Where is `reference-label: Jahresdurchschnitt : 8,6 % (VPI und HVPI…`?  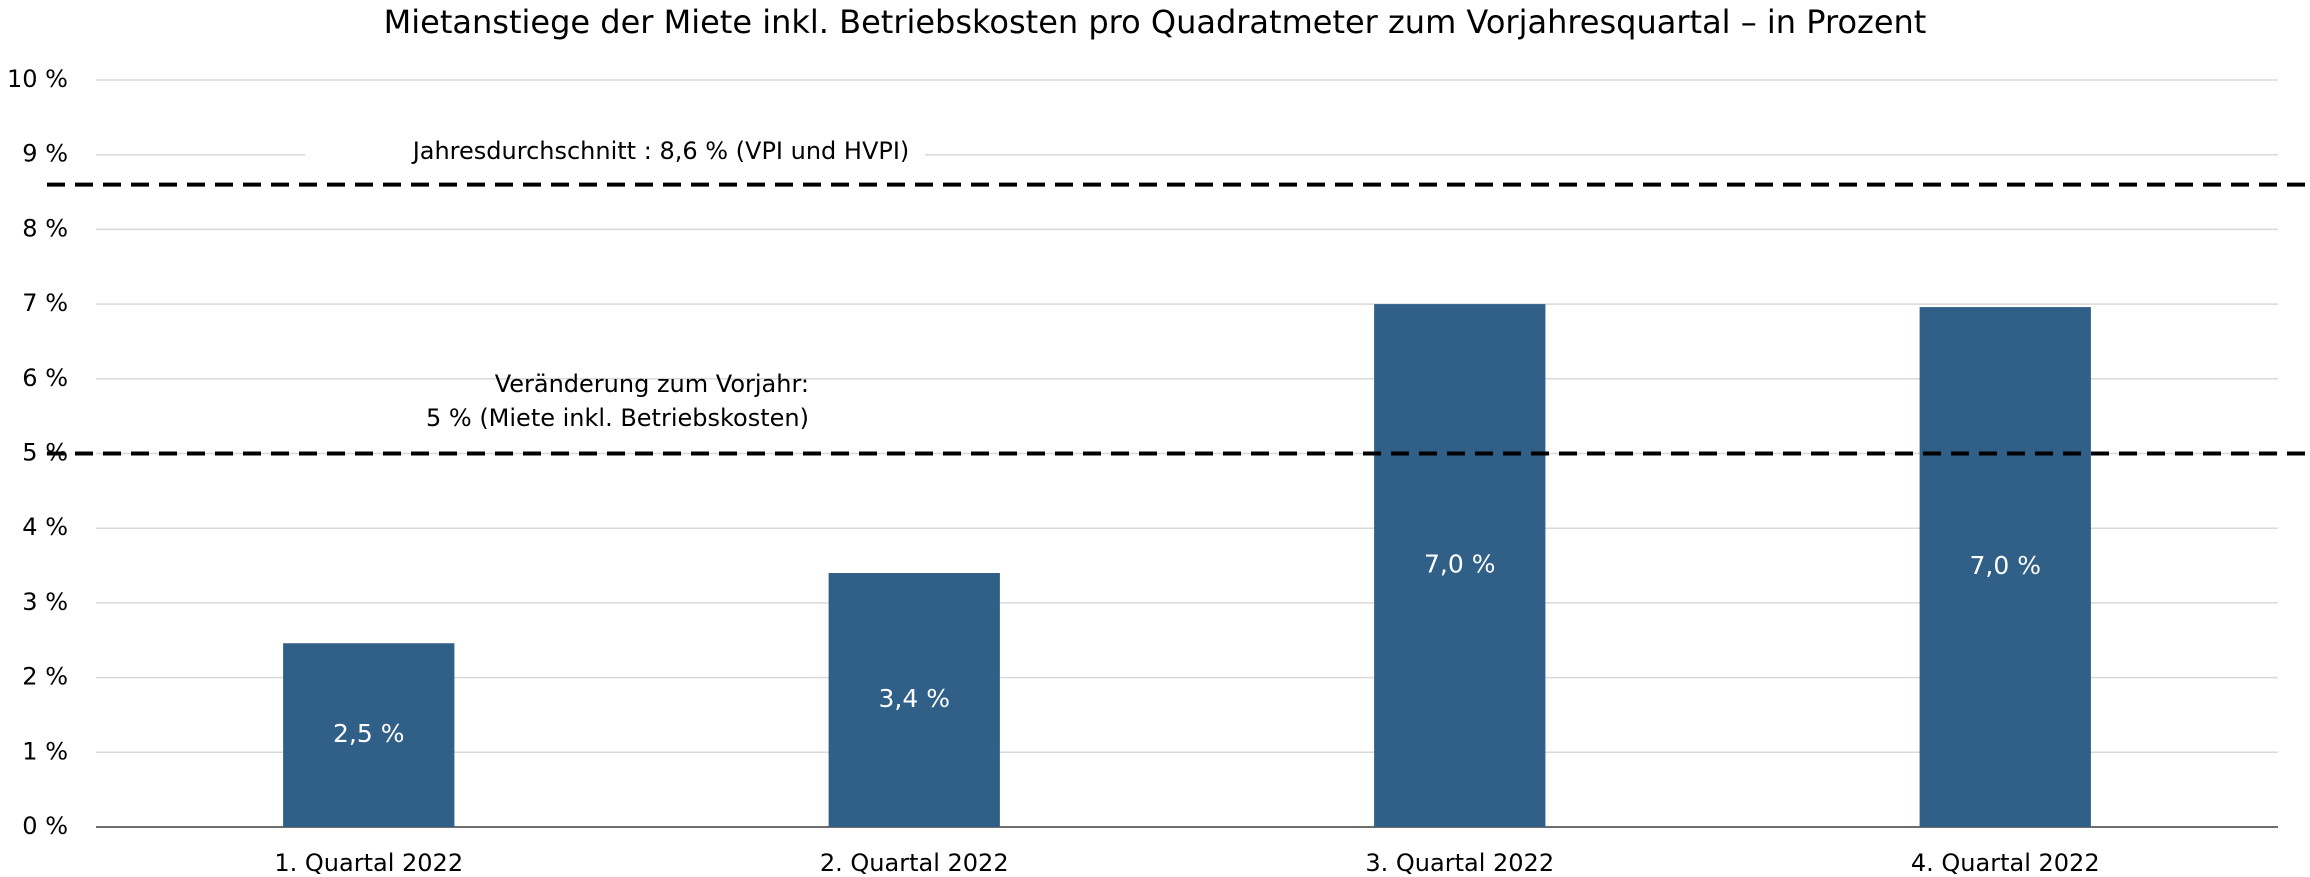 reference-label: Jahresdurchschnitt : 8,6 % (VPI und HVPI… is located at coordinates (660, 151).